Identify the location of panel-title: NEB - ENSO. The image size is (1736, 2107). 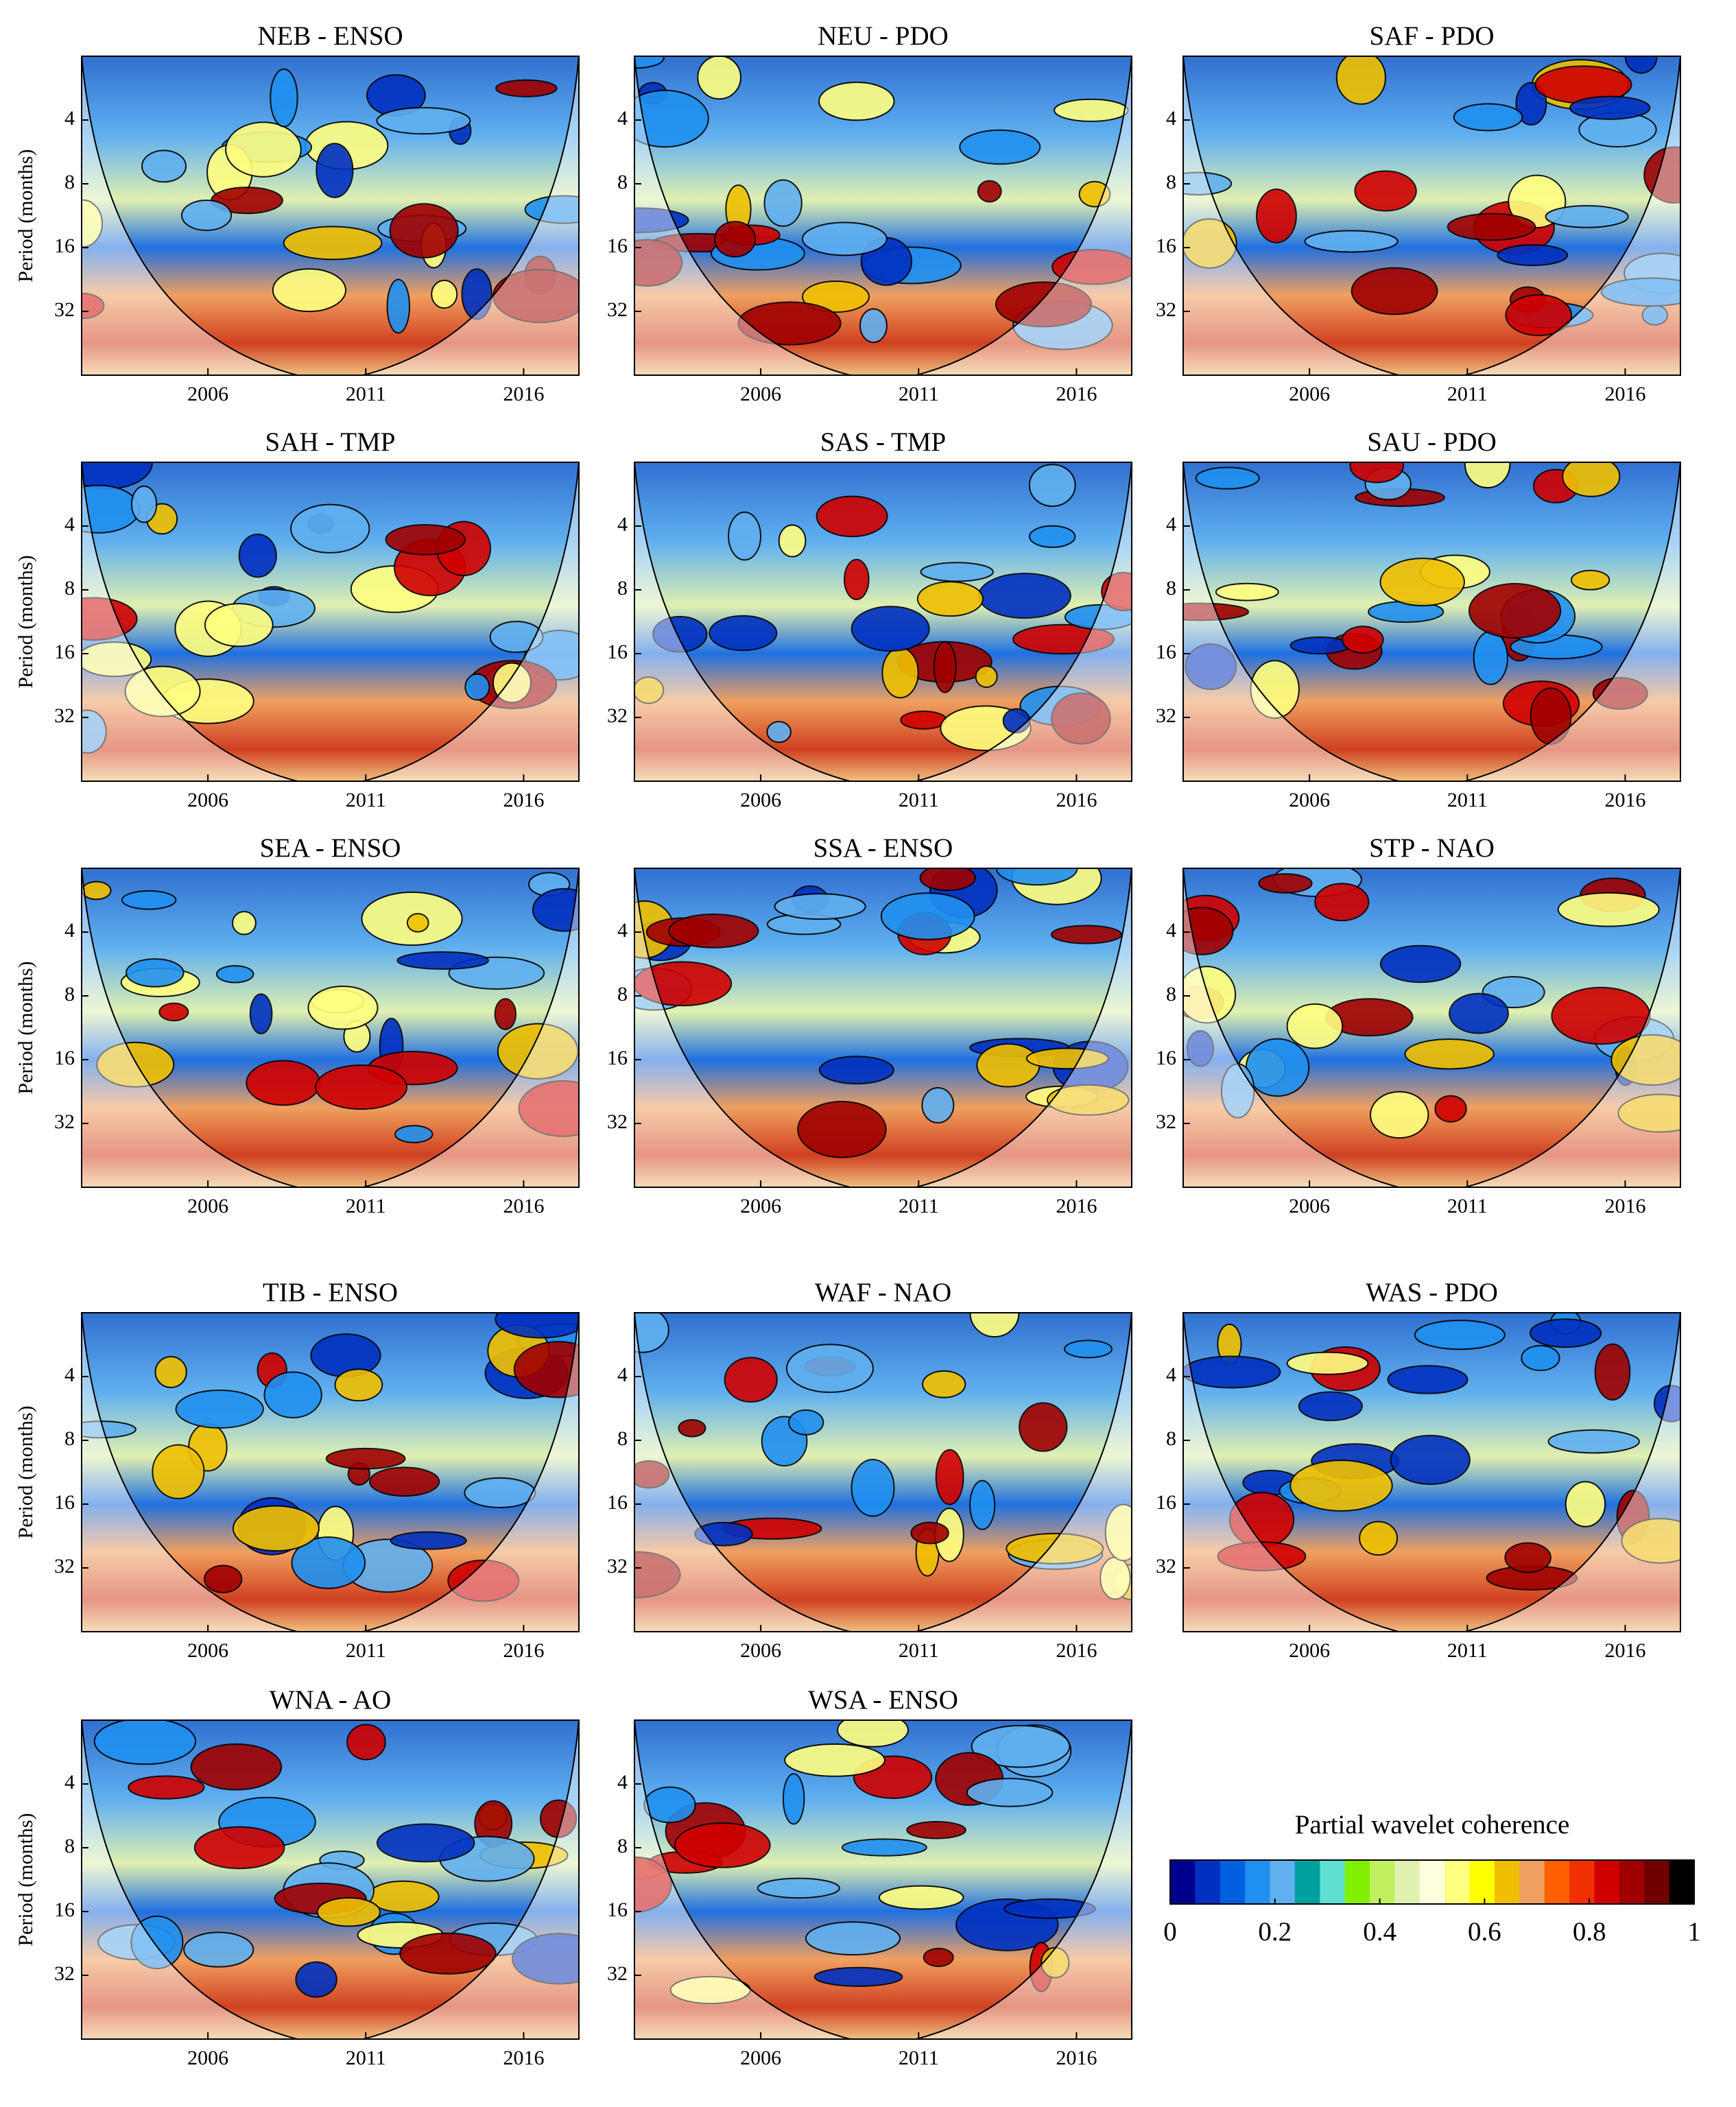
(330, 36).